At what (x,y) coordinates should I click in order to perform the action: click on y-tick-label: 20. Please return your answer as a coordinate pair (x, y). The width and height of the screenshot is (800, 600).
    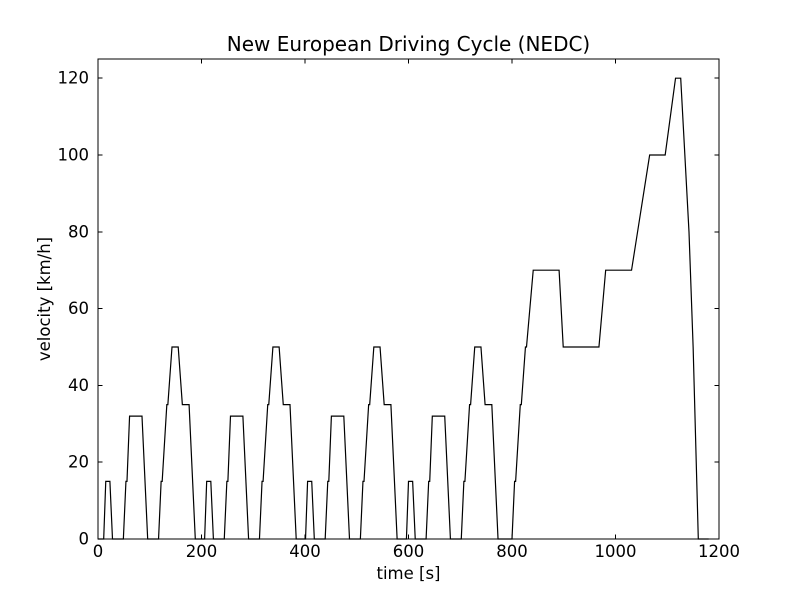
    Looking at the image, I should click on (78, 462).